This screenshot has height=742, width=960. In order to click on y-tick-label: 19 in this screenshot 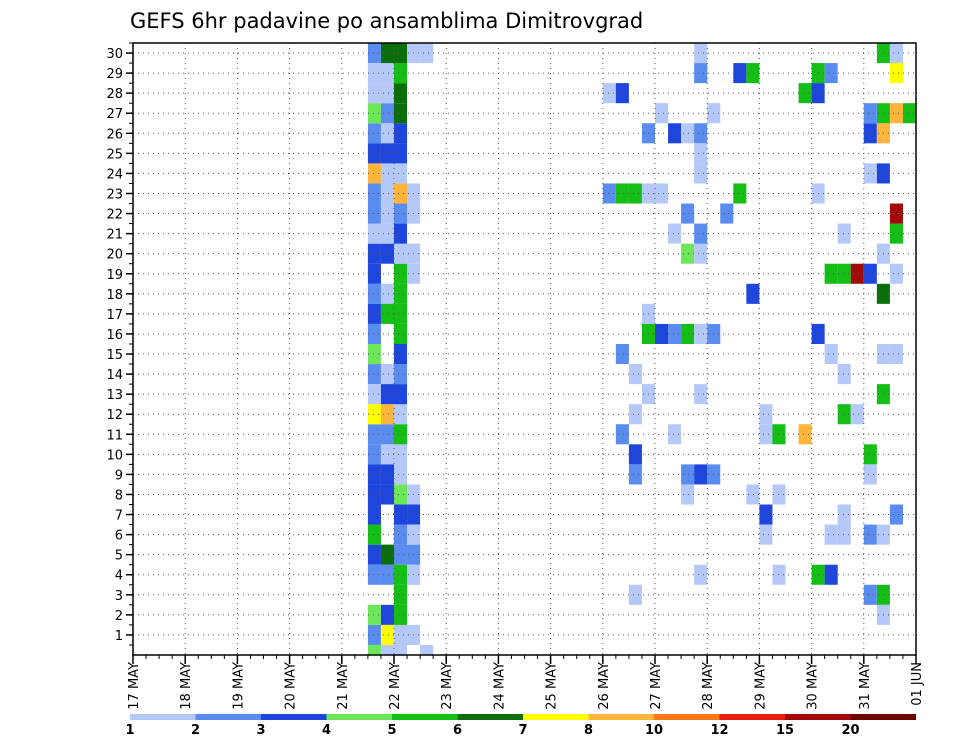, I will do `click(114, 275)`.